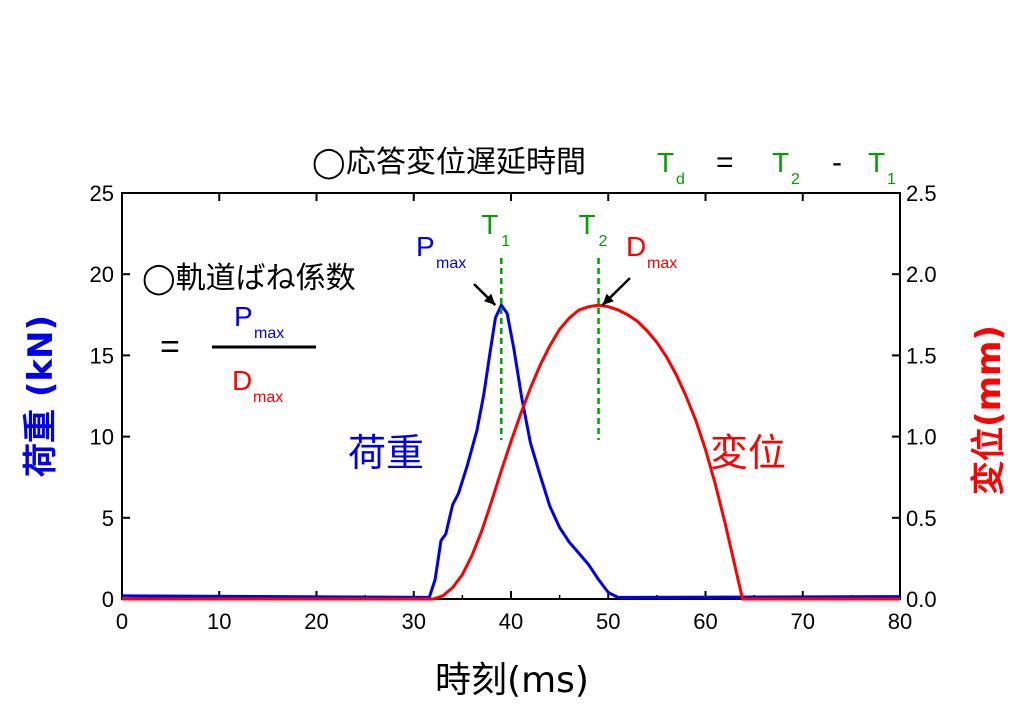 This screenshot has height=720, width=1032. Describe the element at coordinates (900, 621) in the screenshot. I see `x-tick-label: 80` at that location.